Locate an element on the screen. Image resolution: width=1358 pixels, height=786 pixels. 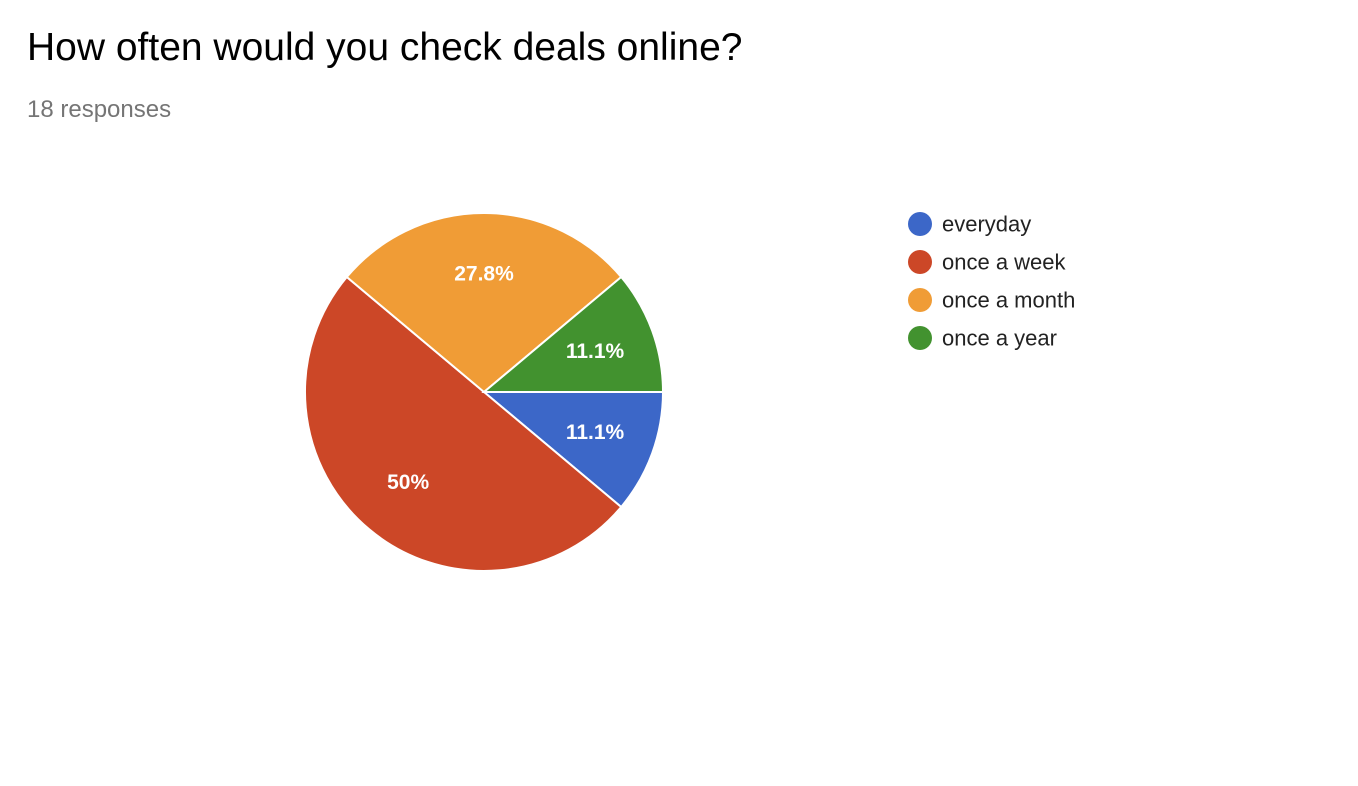
pie-slice-once-a-year is located at coordinates (573, 334).